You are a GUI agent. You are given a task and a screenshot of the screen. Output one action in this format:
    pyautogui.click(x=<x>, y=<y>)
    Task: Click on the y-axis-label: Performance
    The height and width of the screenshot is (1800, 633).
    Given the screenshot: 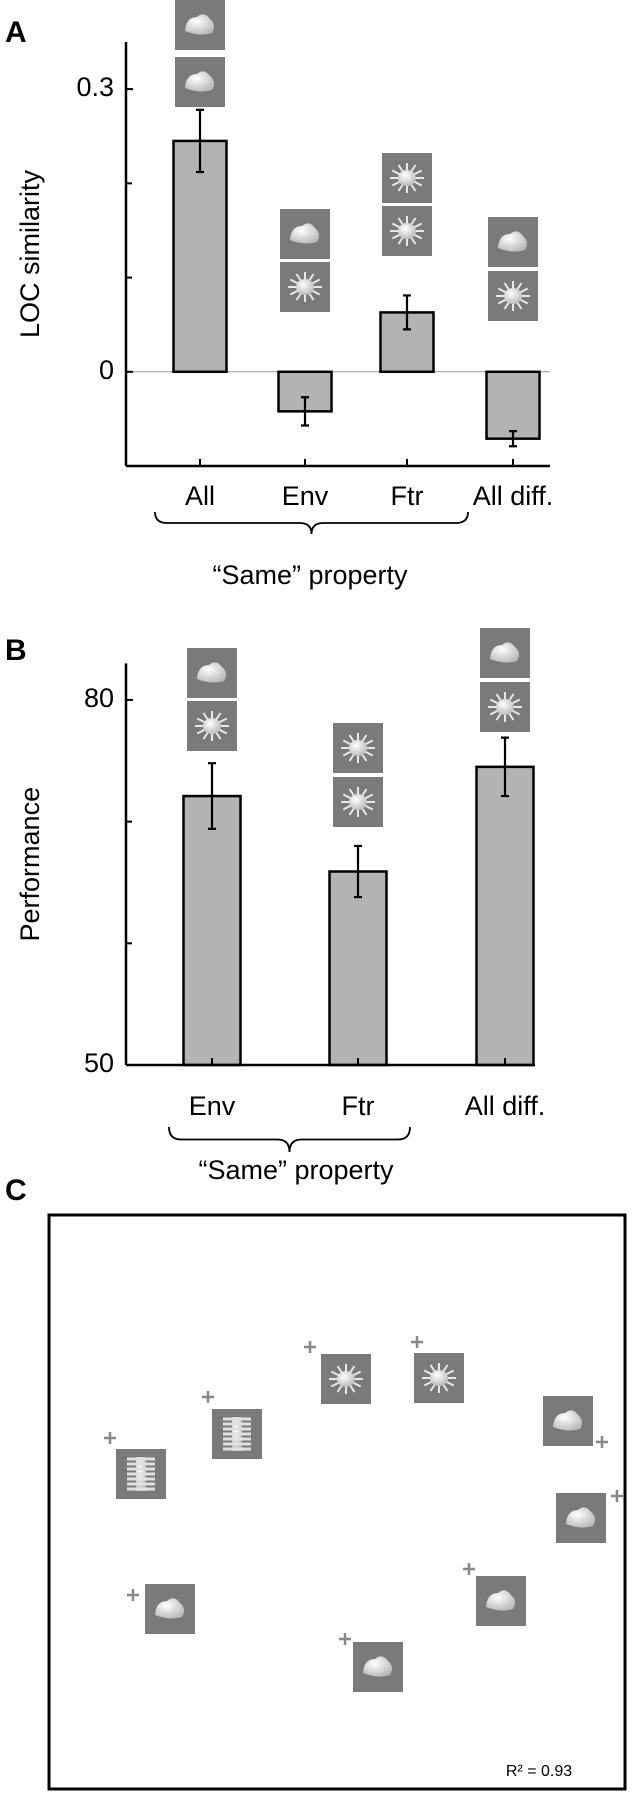 What is the action you would take?
    pyautogui.click(x=30, y=864)
    